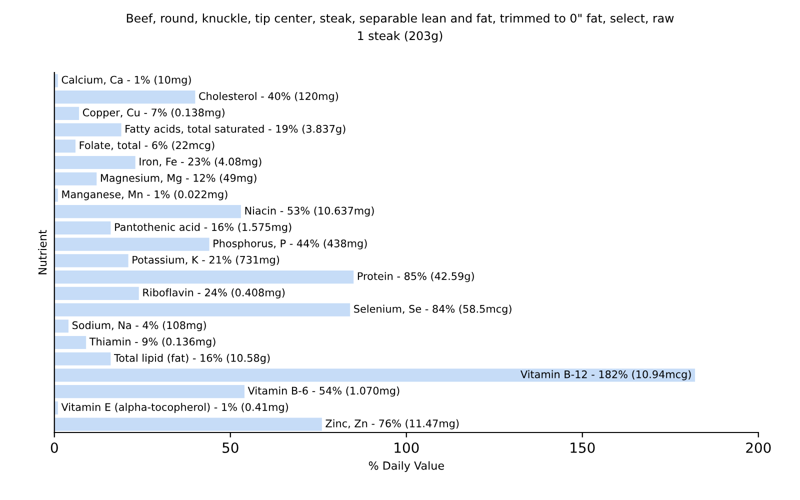 This screenshot has width=800, height=500. Describe the element at coordinates (192, 359) in the screenshot. I see `annotation: Total lipid (fat) - 16% (10.58g)` at that location.